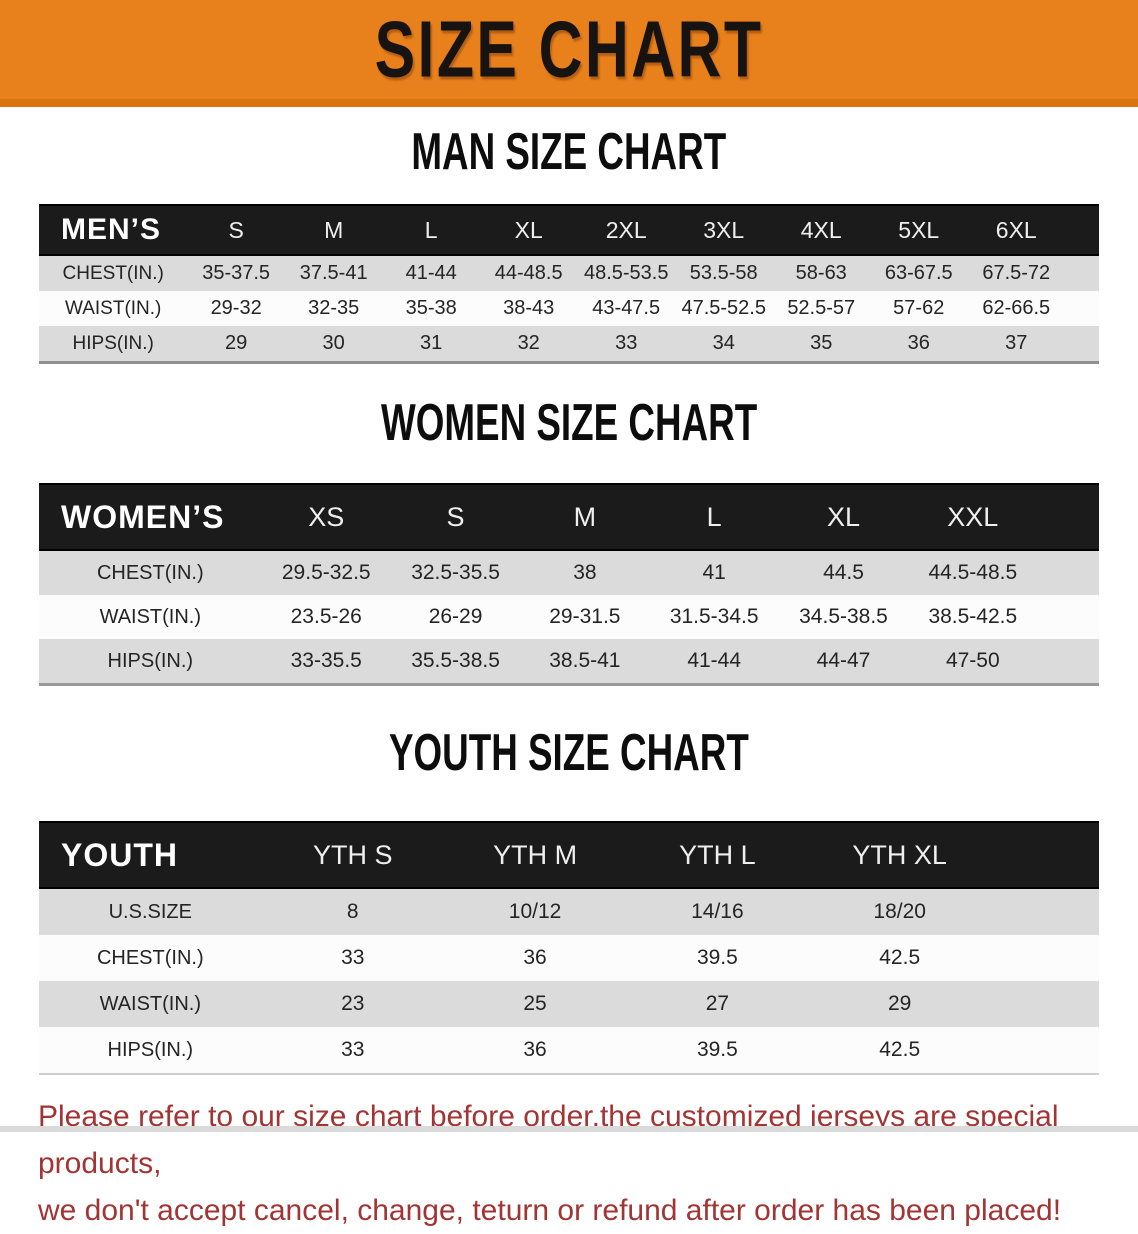  I want to click on size-cell: 33, so click(352, 1050).